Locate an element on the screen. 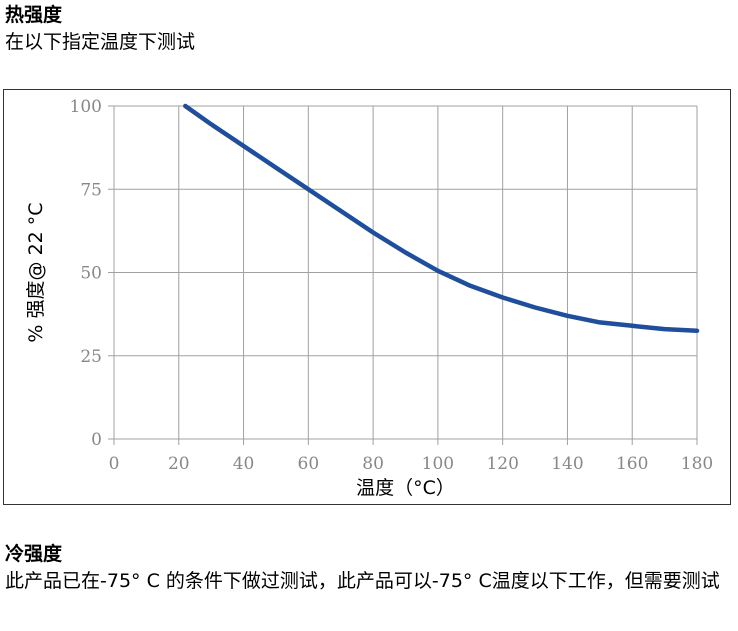 The image size is (738, 631). x-tick-label: 160 is located at coordinates (632, 464).